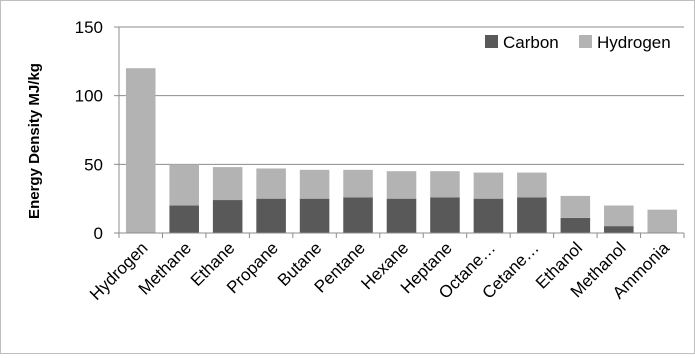  I want to click on y-tick-label: 0, so click(98, 233).